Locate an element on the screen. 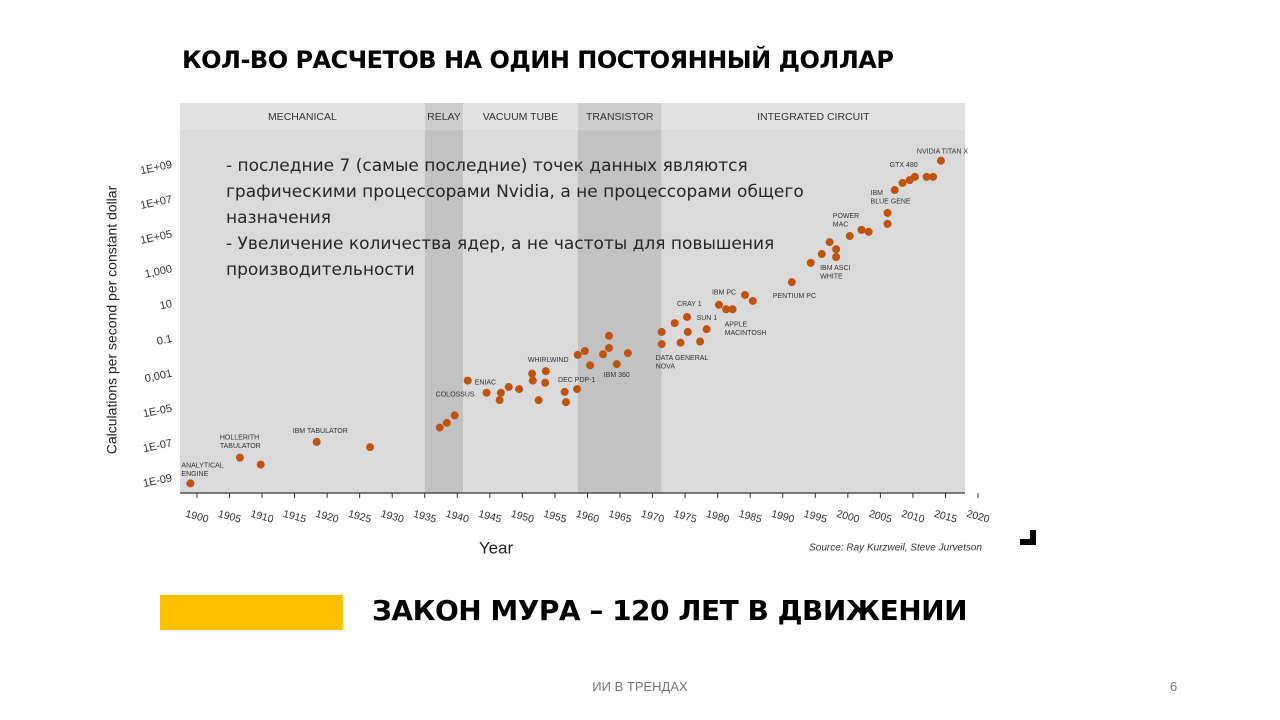  x-tick-label: 1900 is located at coordinates (197, 517).